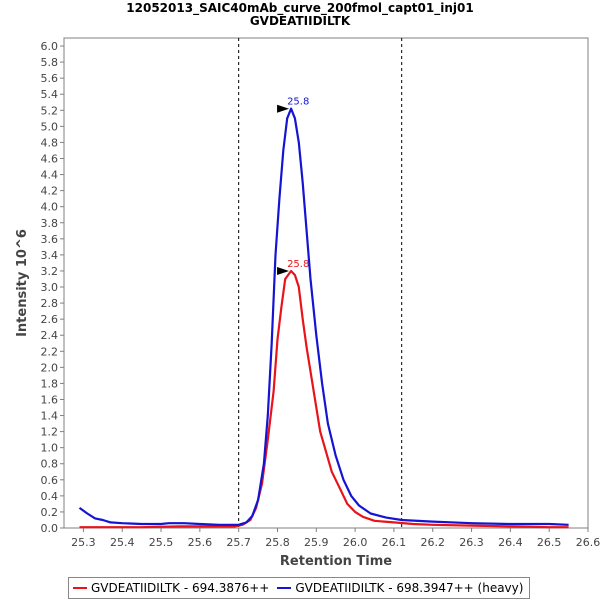 The width and height of the screenshot is (600, 600). Describe the element at coordinates (161, 542) in the screenshot. I see `x-tick-label: 25.5` at that location.